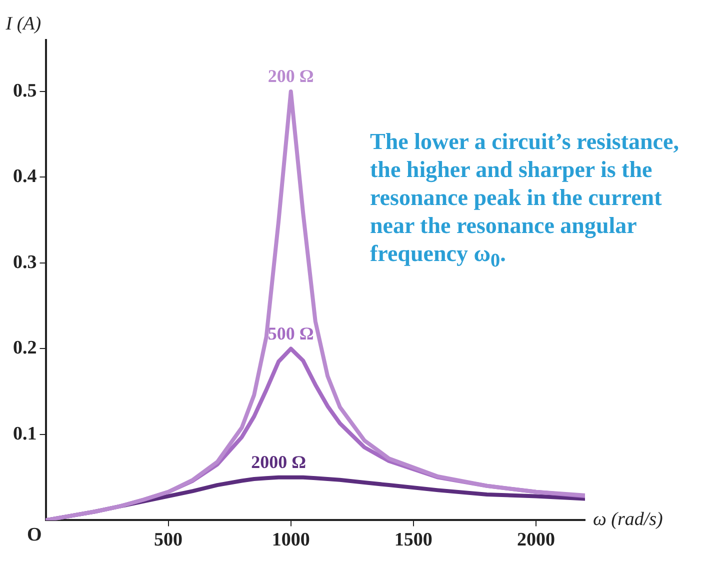 The width and height of the screenshot is (715, 565). I want to click on y-tick-label: 0.2, so click(25, 348).